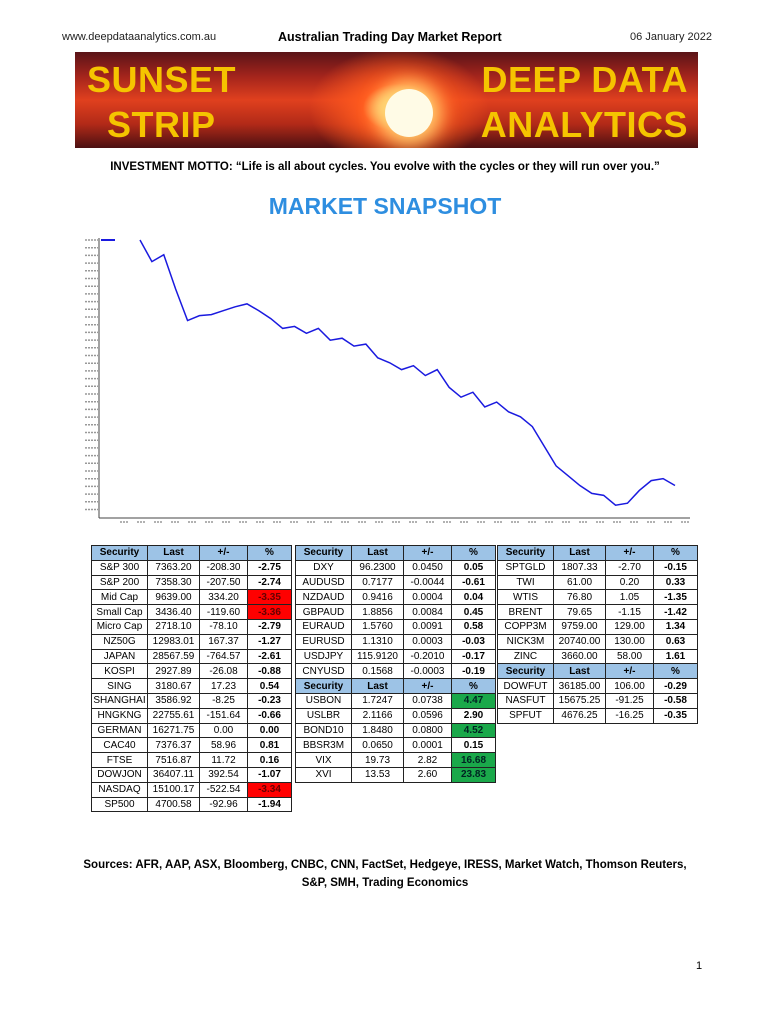 The height and width of the screenshot is (1024, 770). I want to click on table-row: DXY 96.2300 0.0450 0.05, so click(395, 567).